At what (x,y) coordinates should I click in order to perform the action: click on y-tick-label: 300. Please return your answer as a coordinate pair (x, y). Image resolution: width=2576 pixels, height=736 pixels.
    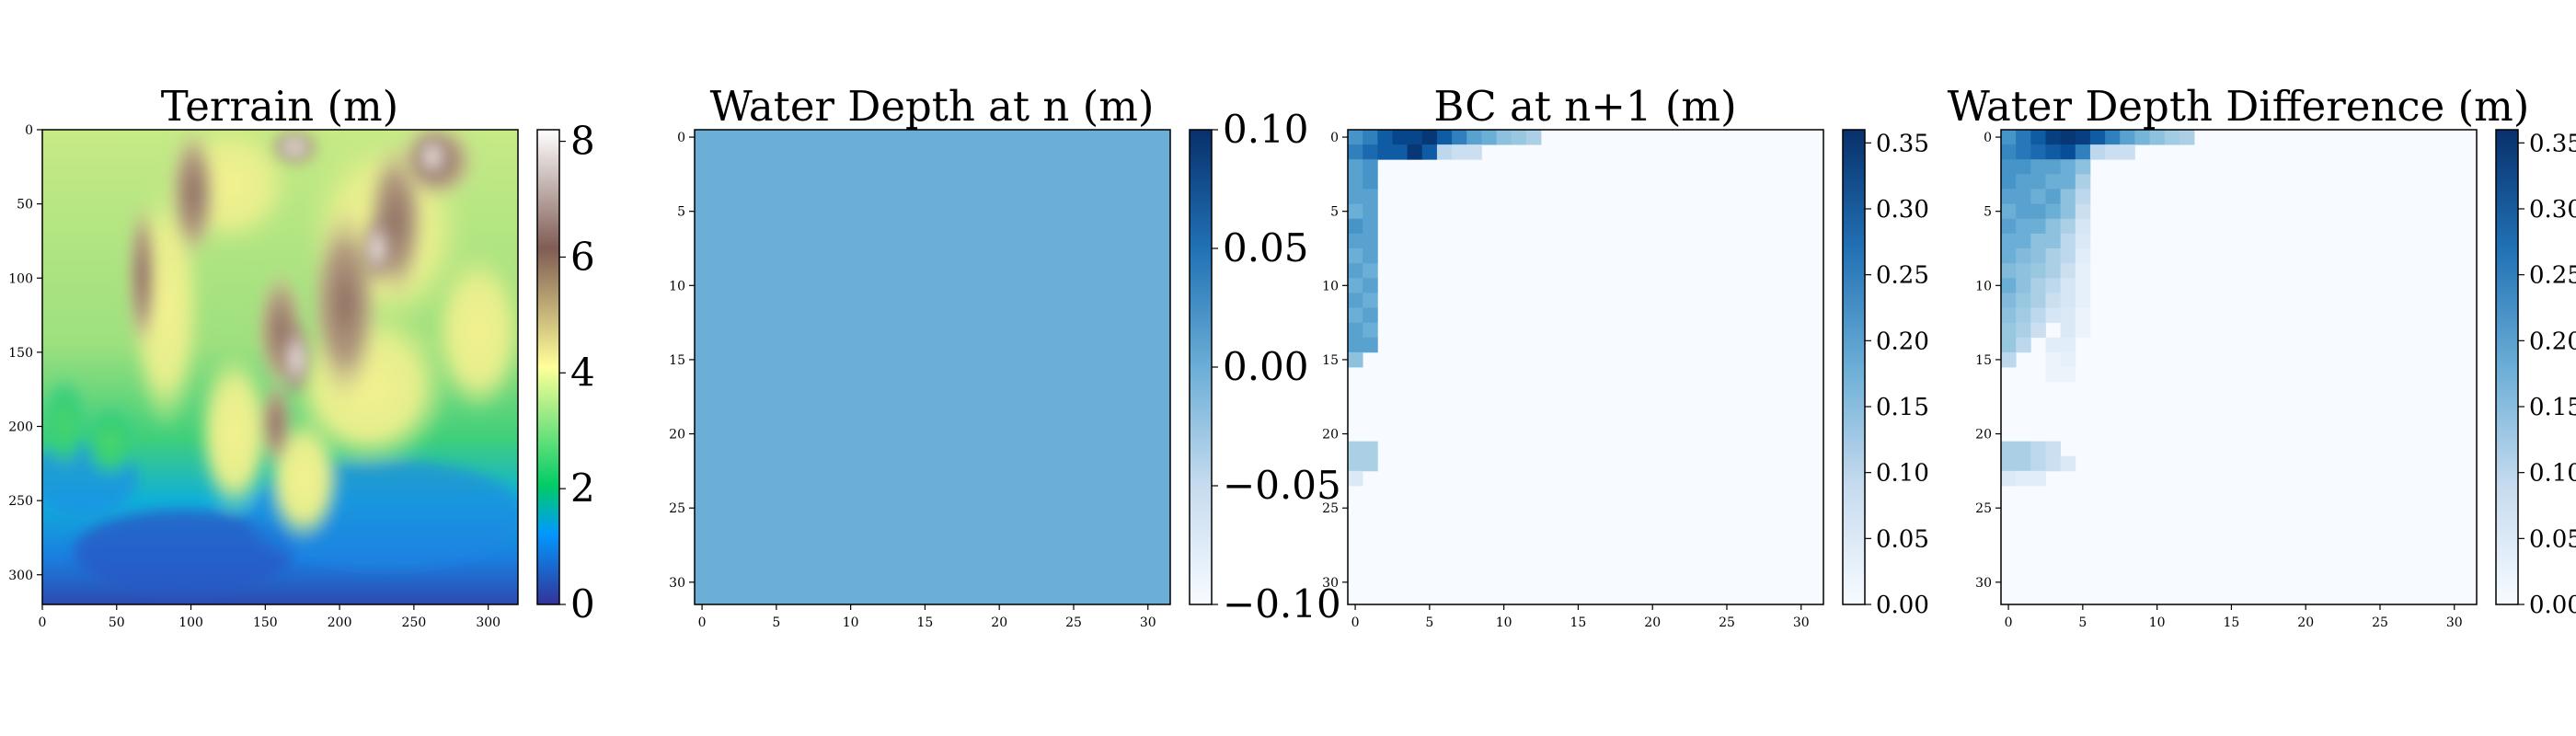
    Looking at the image, I should click on (20, 576).